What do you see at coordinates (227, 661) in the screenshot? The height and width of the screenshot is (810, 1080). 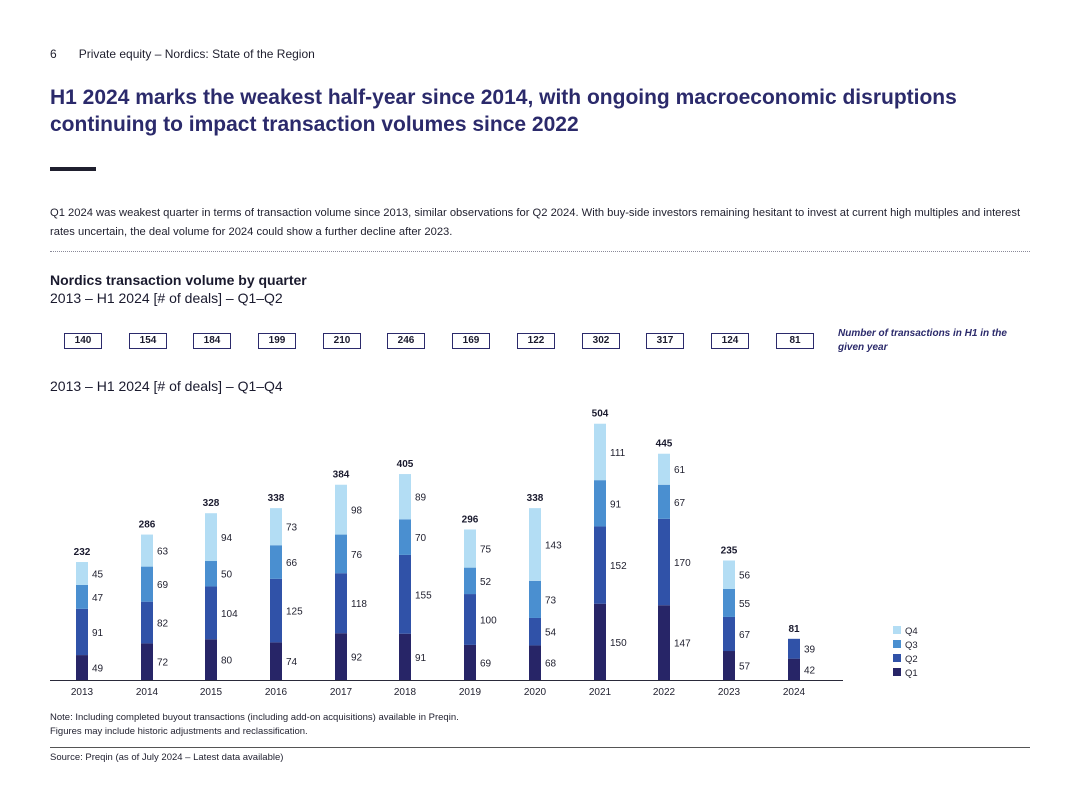 I see `data-label-2015-q1: 80` at bounding box center [227, 661].